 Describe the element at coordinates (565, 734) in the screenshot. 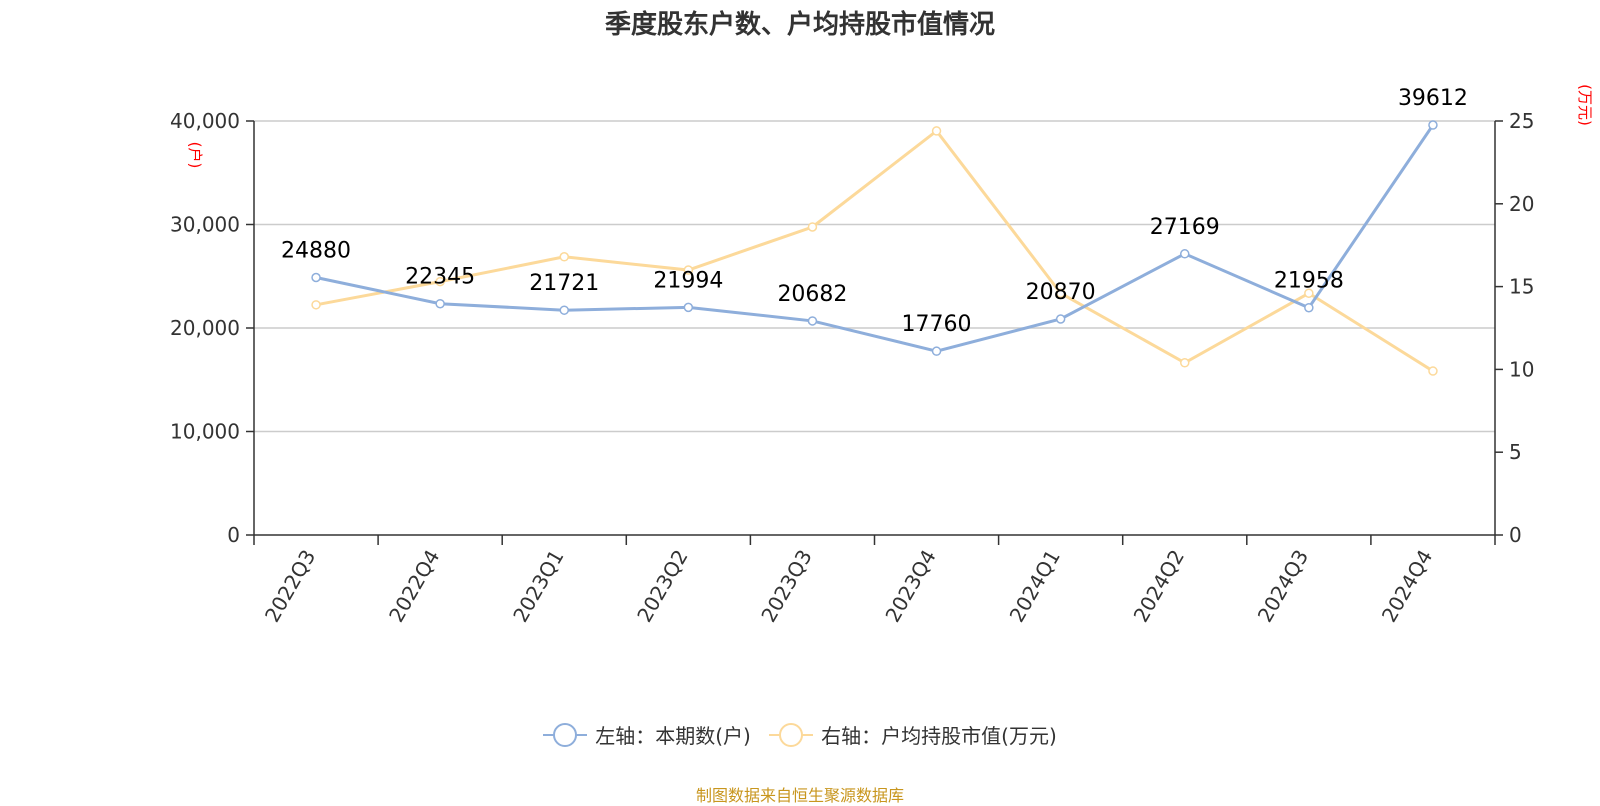

I see `legend-marker-blue-icon` at that location.